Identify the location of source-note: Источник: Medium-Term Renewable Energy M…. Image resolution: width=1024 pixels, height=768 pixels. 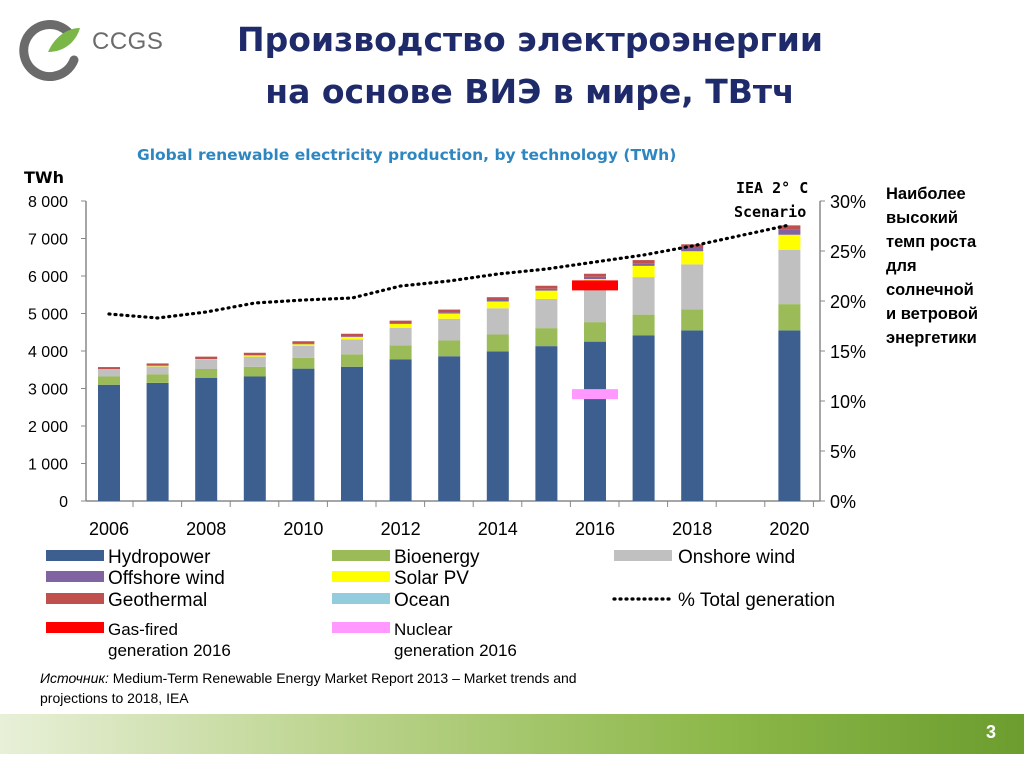
(340, 688).